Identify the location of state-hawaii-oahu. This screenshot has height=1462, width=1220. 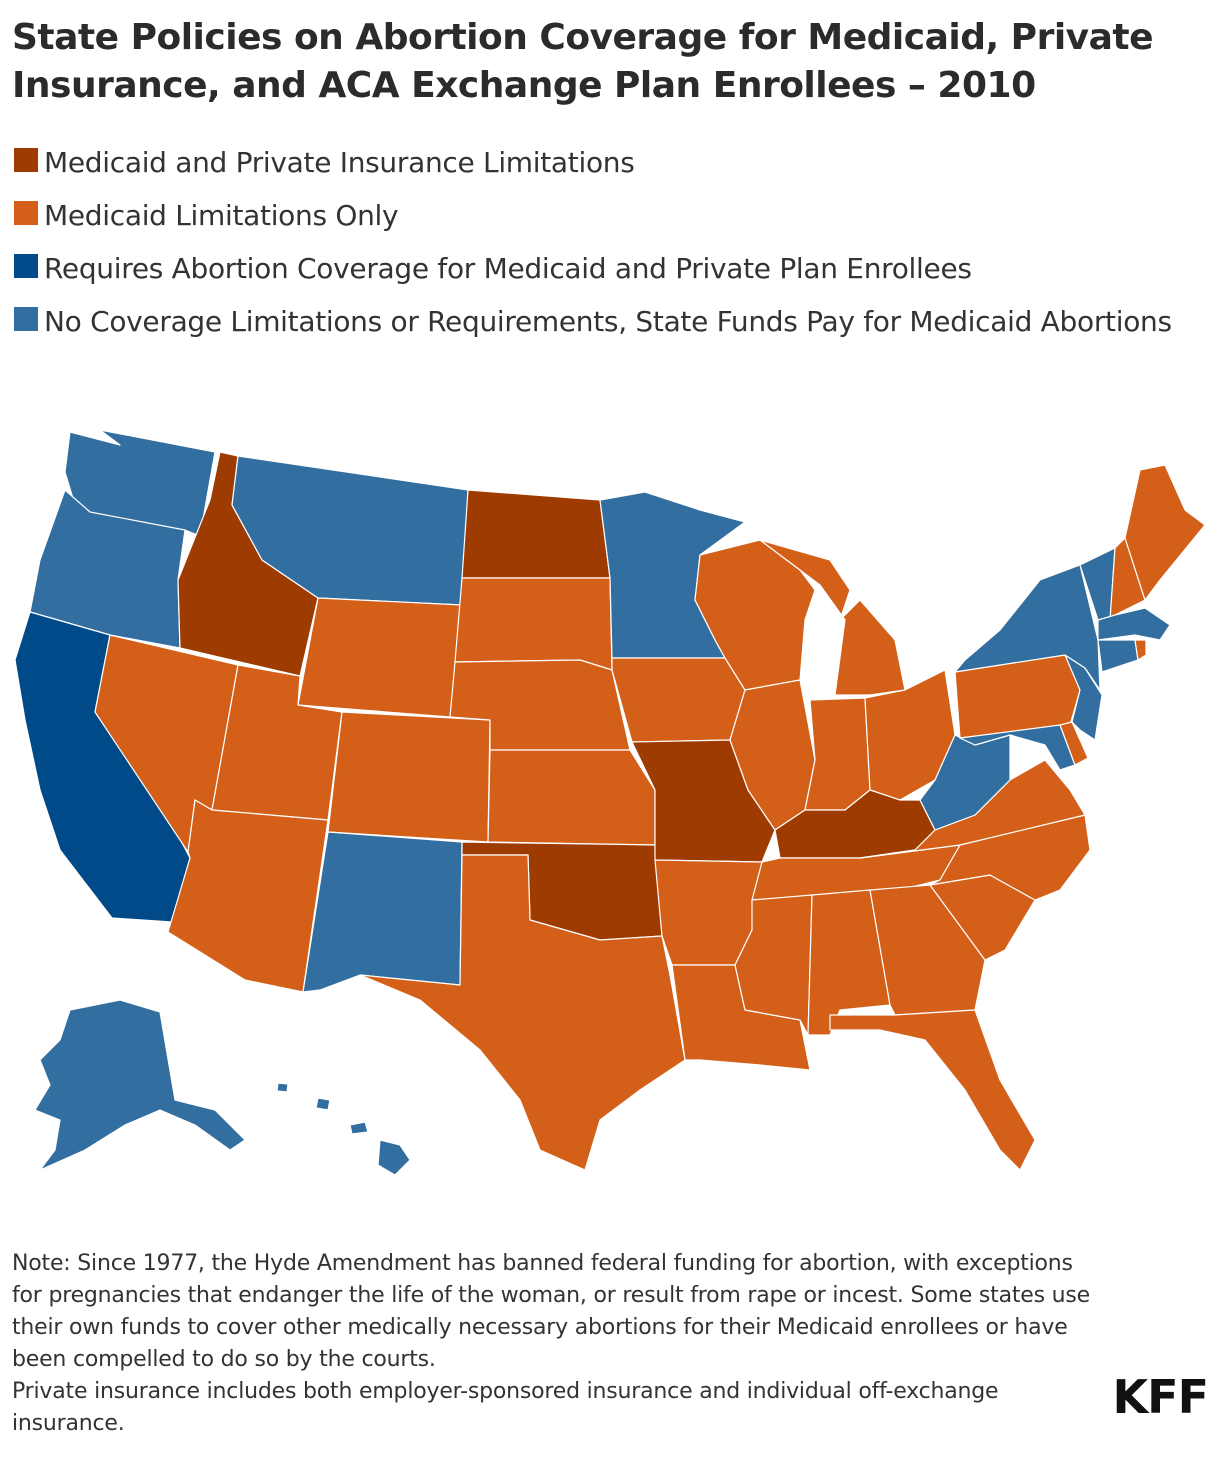
(323, 1104).